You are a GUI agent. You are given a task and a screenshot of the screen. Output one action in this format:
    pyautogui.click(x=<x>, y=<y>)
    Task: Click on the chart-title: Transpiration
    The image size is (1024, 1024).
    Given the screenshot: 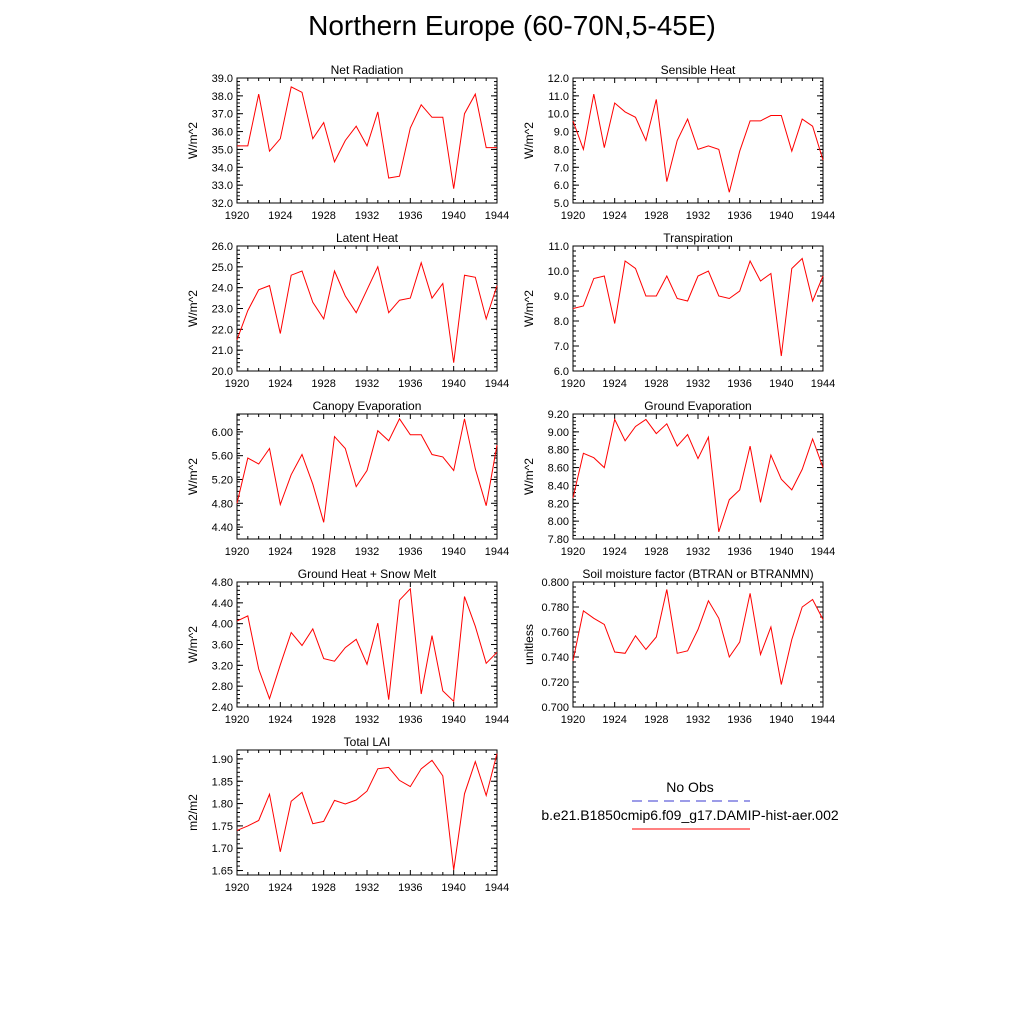 What is the action you would take?
    pyautogui.click(x=698, y=238)
    